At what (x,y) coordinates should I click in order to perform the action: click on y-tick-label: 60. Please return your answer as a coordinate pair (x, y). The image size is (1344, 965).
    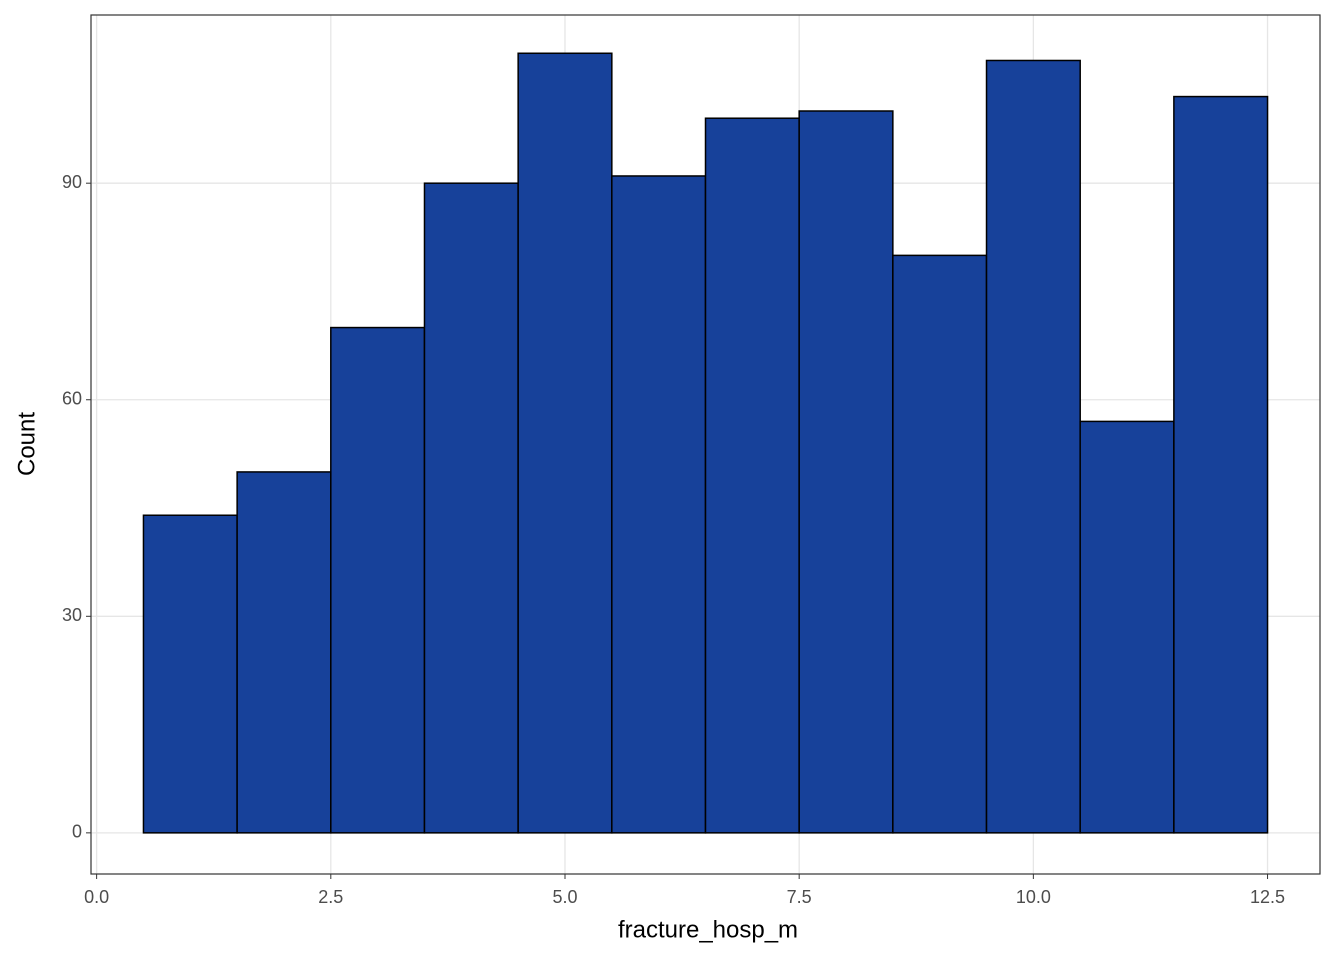
    Looking at the image, I should click on (72, 398).